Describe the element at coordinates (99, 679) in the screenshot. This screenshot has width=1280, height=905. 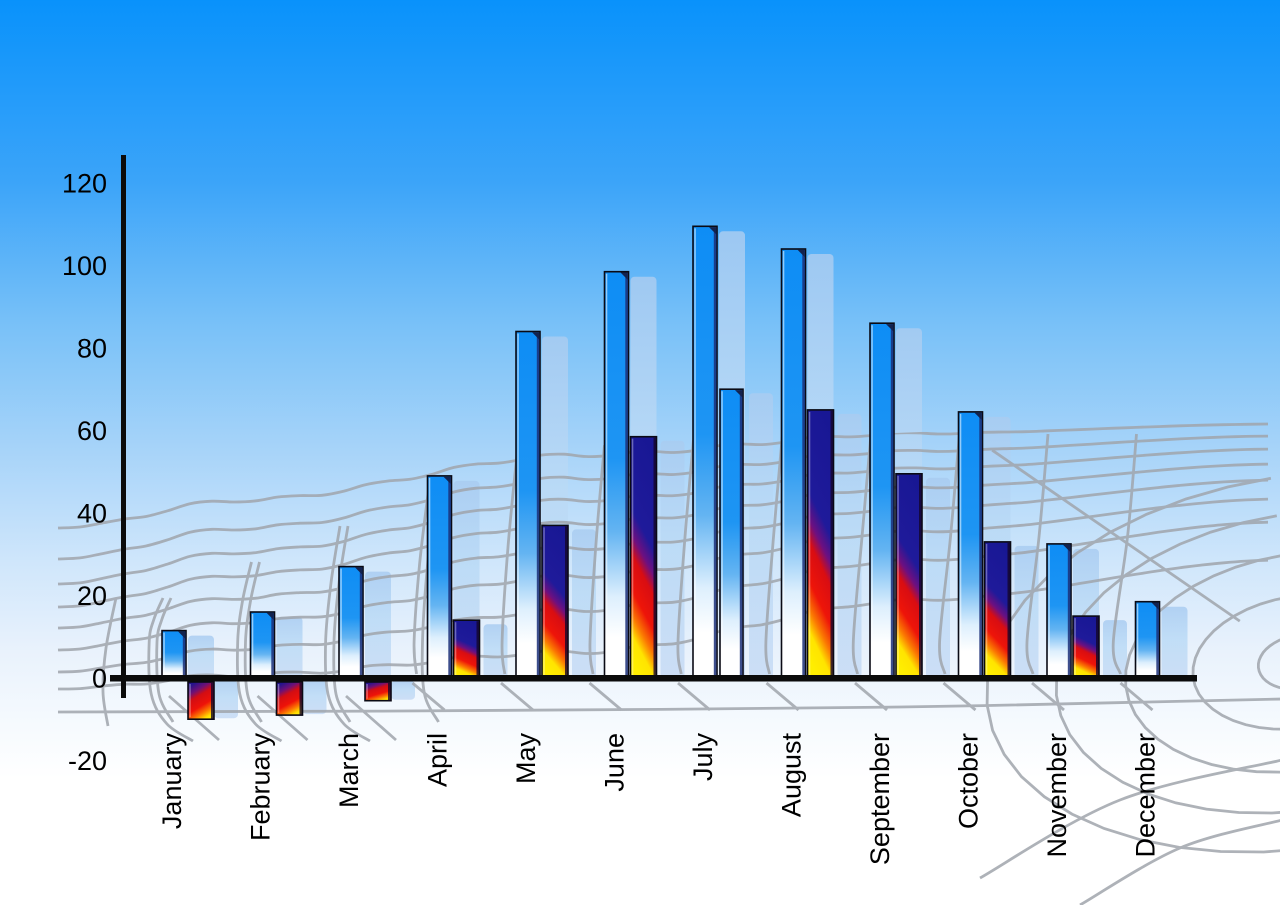
I see `svg-text: 0` at that location.